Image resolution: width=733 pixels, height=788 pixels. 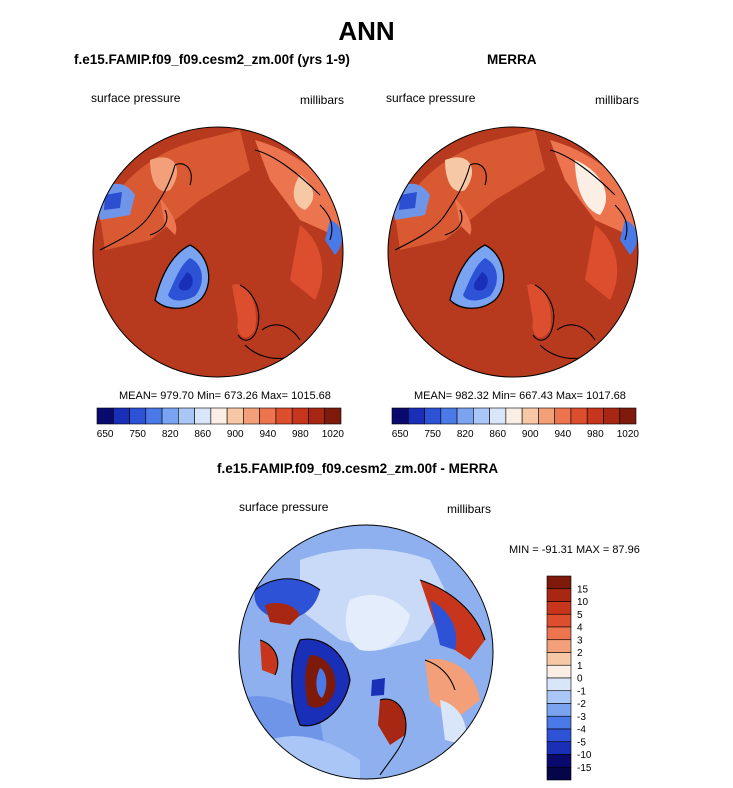 I want to click on diff-panel-title: f.e15.FAMIP.f09_f09.cesm2_zm.00f - MERRA, so click(x=358, y=468).